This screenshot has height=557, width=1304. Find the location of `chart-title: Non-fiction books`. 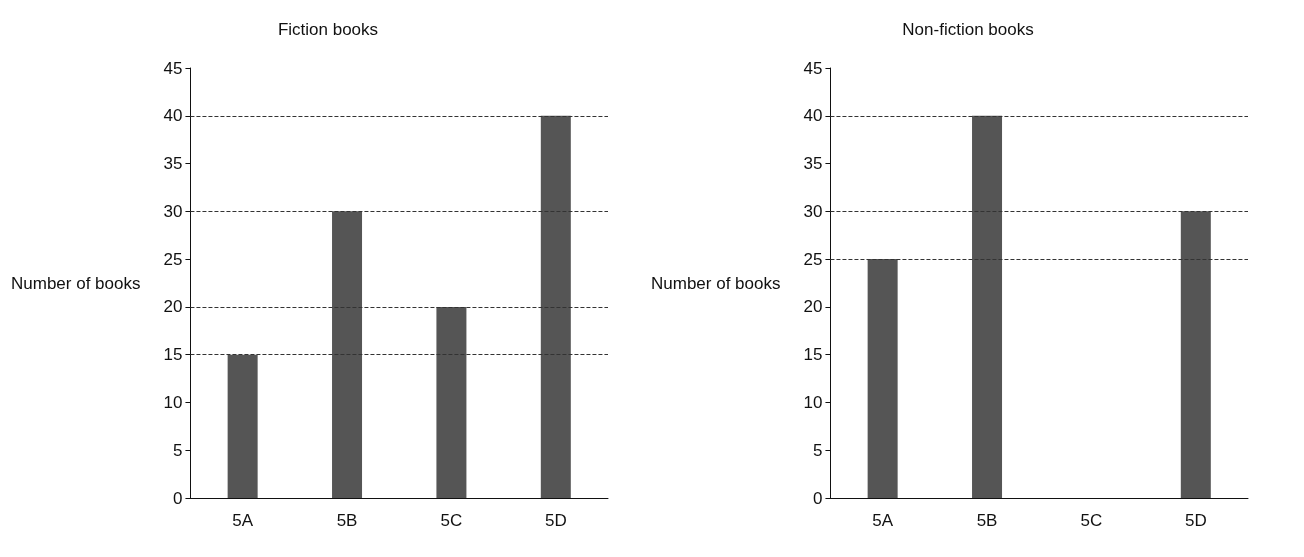

chart-title: Non-fiction books is located at coordinates (968, 29).